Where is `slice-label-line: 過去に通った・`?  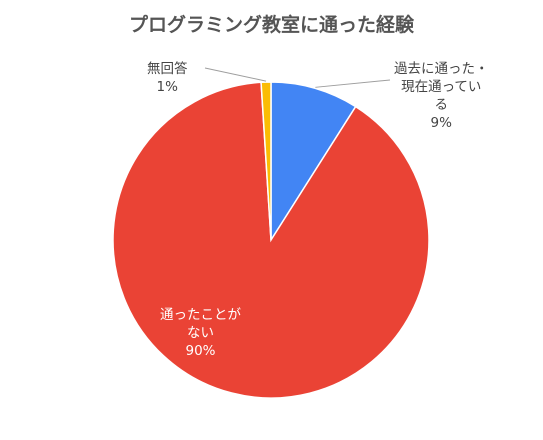 slice-label-line: 過去に通った・ is located at coordinates (441, 69).